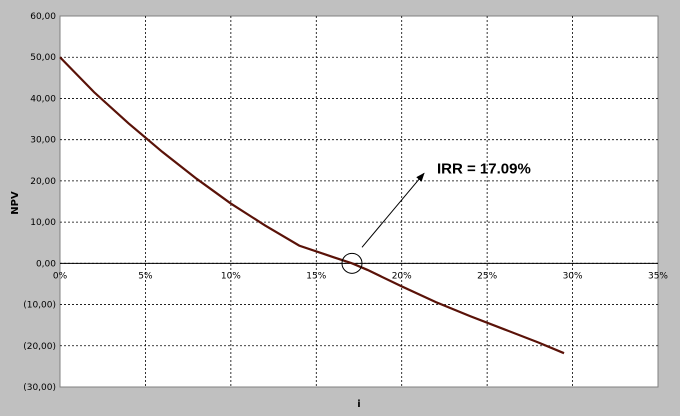 This screenshot has height=416, width=680. I want to click on y-tick-label: (30,00), so click(39, 388).